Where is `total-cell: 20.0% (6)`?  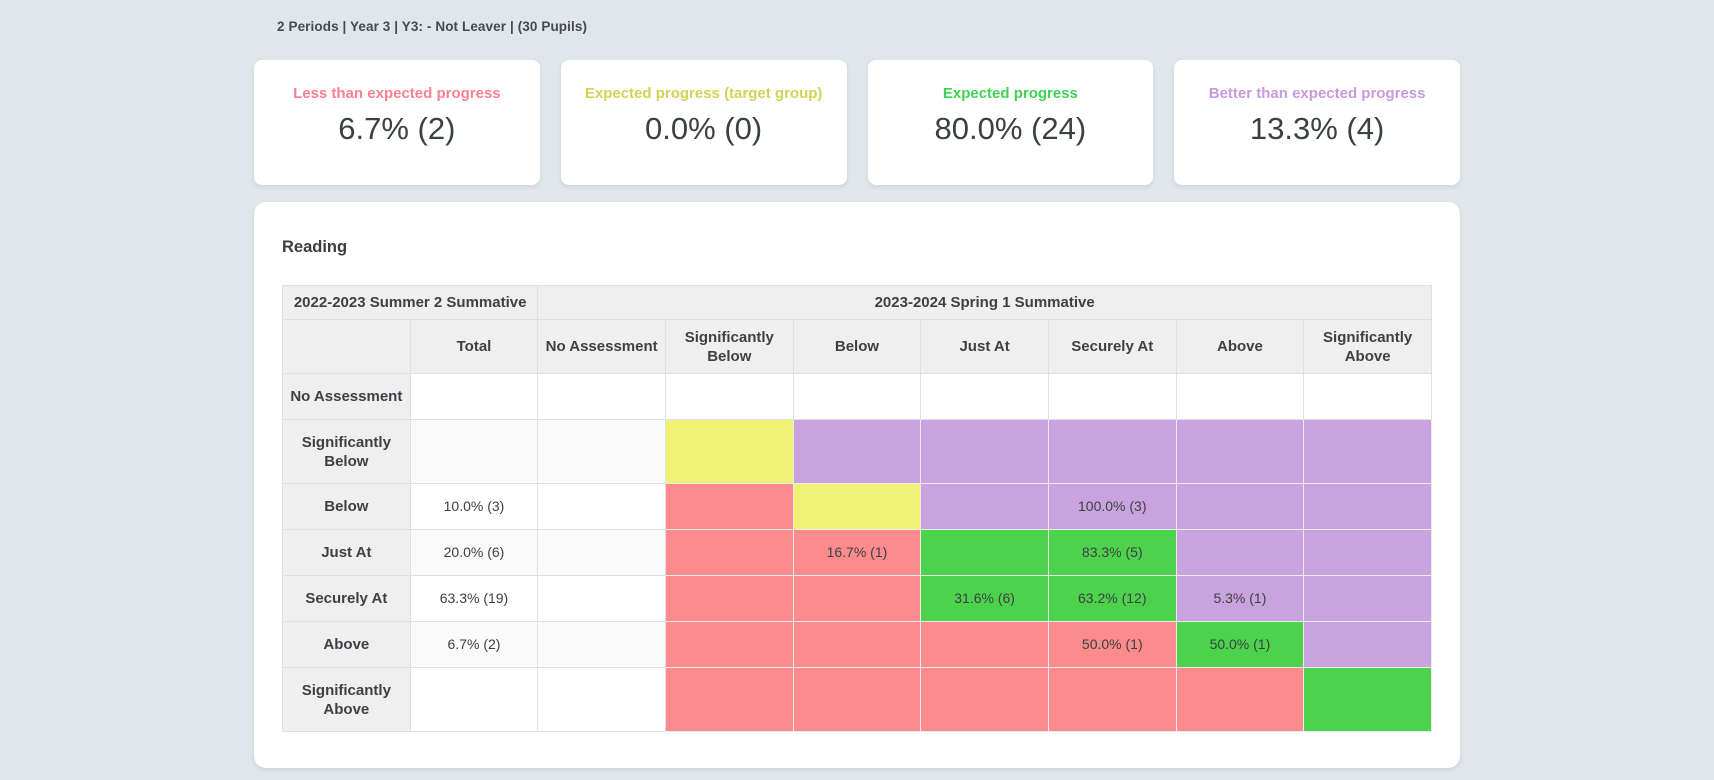
total-cell: 20.0% (6) is located at coordinates (474, 552).